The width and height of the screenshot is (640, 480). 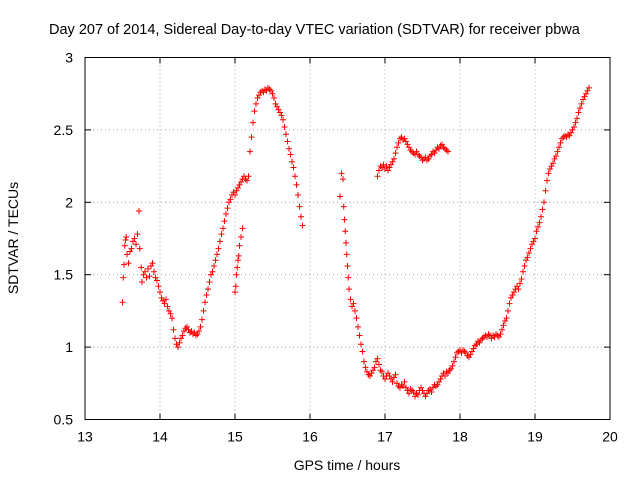 What do you see at coordinates (310, 437) in the screenshot?
I see `x-tick-label: 16` at bounding box center [310, 437].